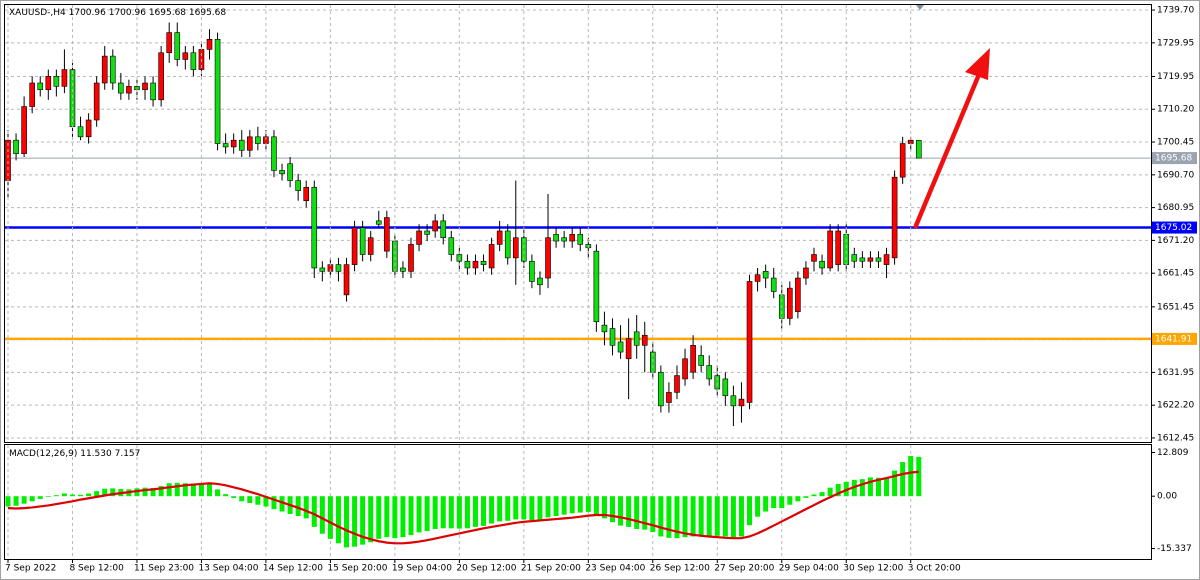  Describe the element at coordinates (1167, 497) in the screenshot. I see `y-tick-label: 0.00` at that location.